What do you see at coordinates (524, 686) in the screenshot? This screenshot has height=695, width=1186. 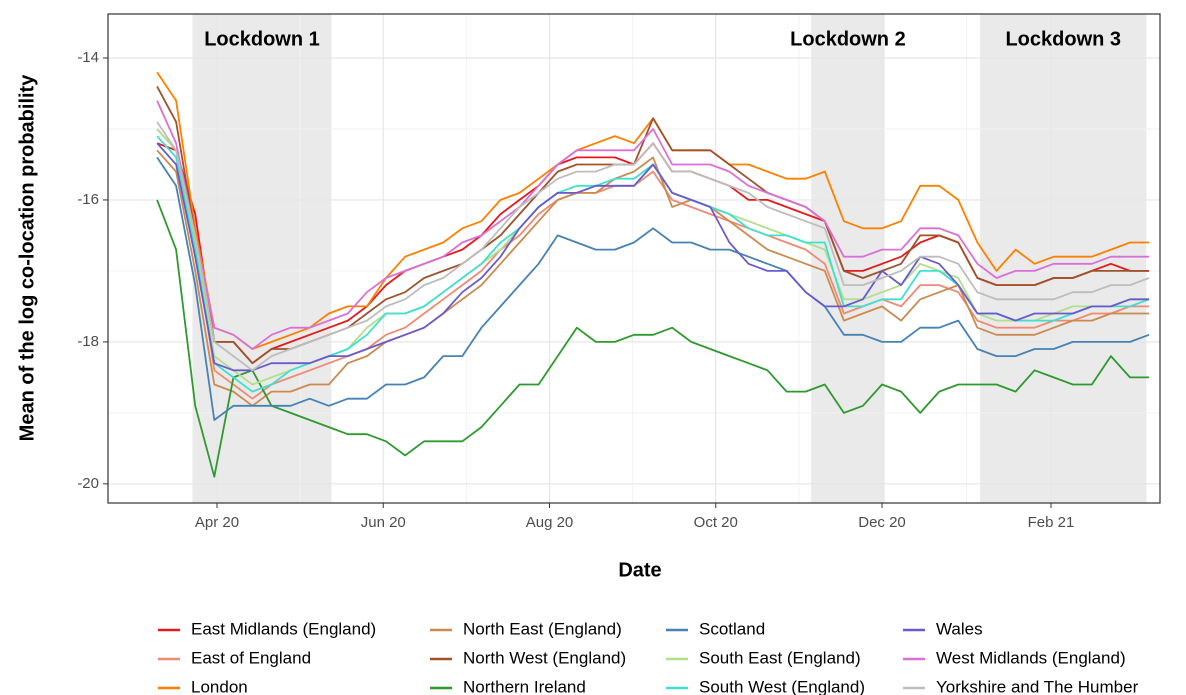 I see `legend-label: Northern Ireland` at bounding box center [524, 686].